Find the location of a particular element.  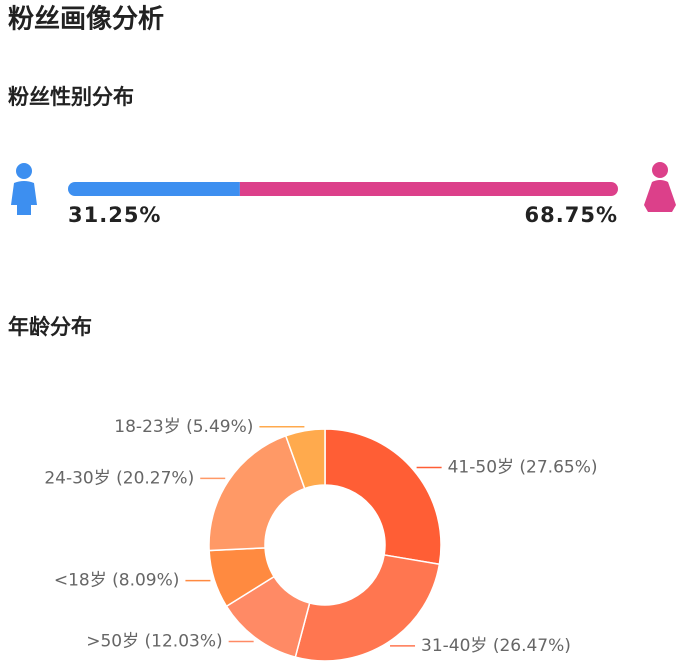

male-icon is located at coordinates (24, 189).